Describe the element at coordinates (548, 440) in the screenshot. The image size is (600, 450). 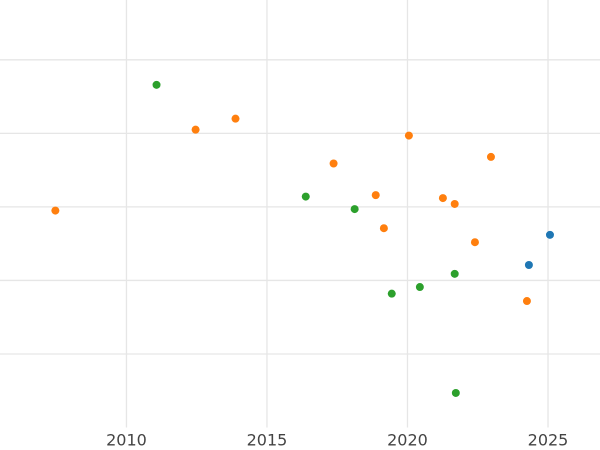
I see `x-tick-label: 2025` at that location.